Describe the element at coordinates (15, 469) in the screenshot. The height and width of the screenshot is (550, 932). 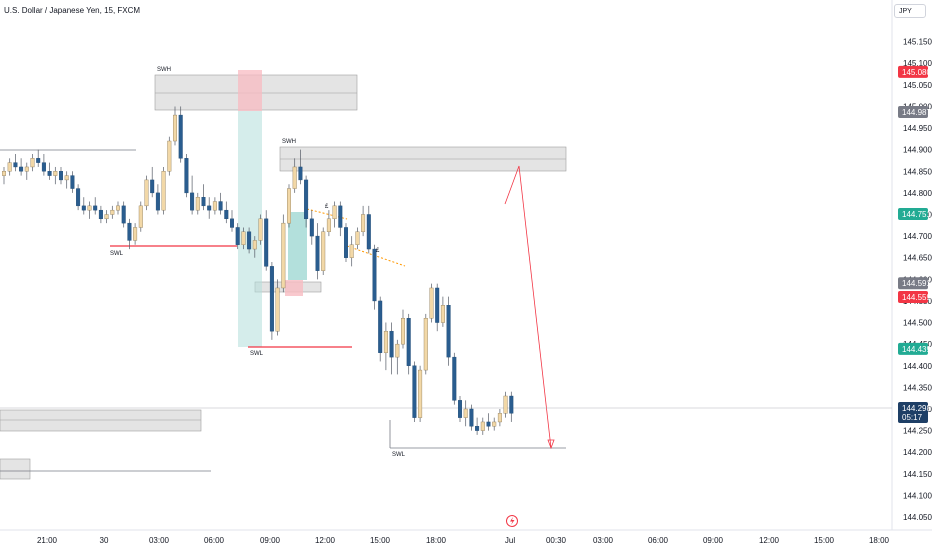
I see `demand-zone-lower` at that location.